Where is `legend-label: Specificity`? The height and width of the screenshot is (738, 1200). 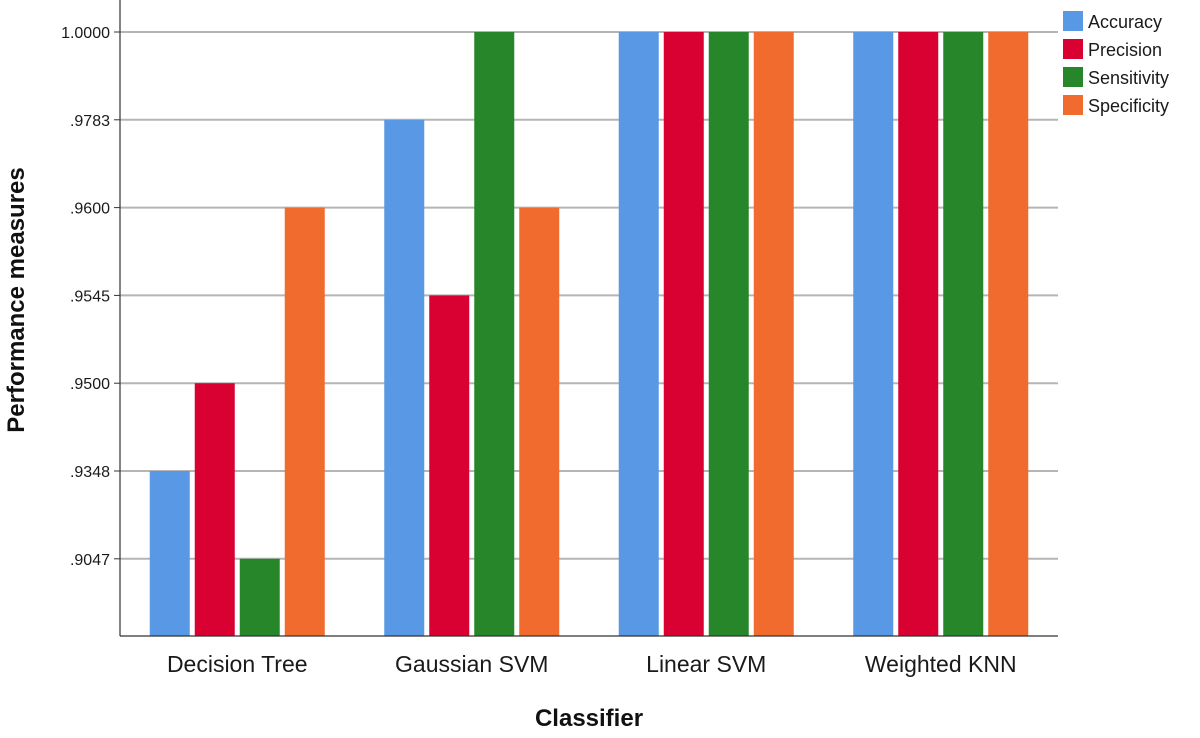 legend-label: Specificity is located at coordinates (1128, 106).